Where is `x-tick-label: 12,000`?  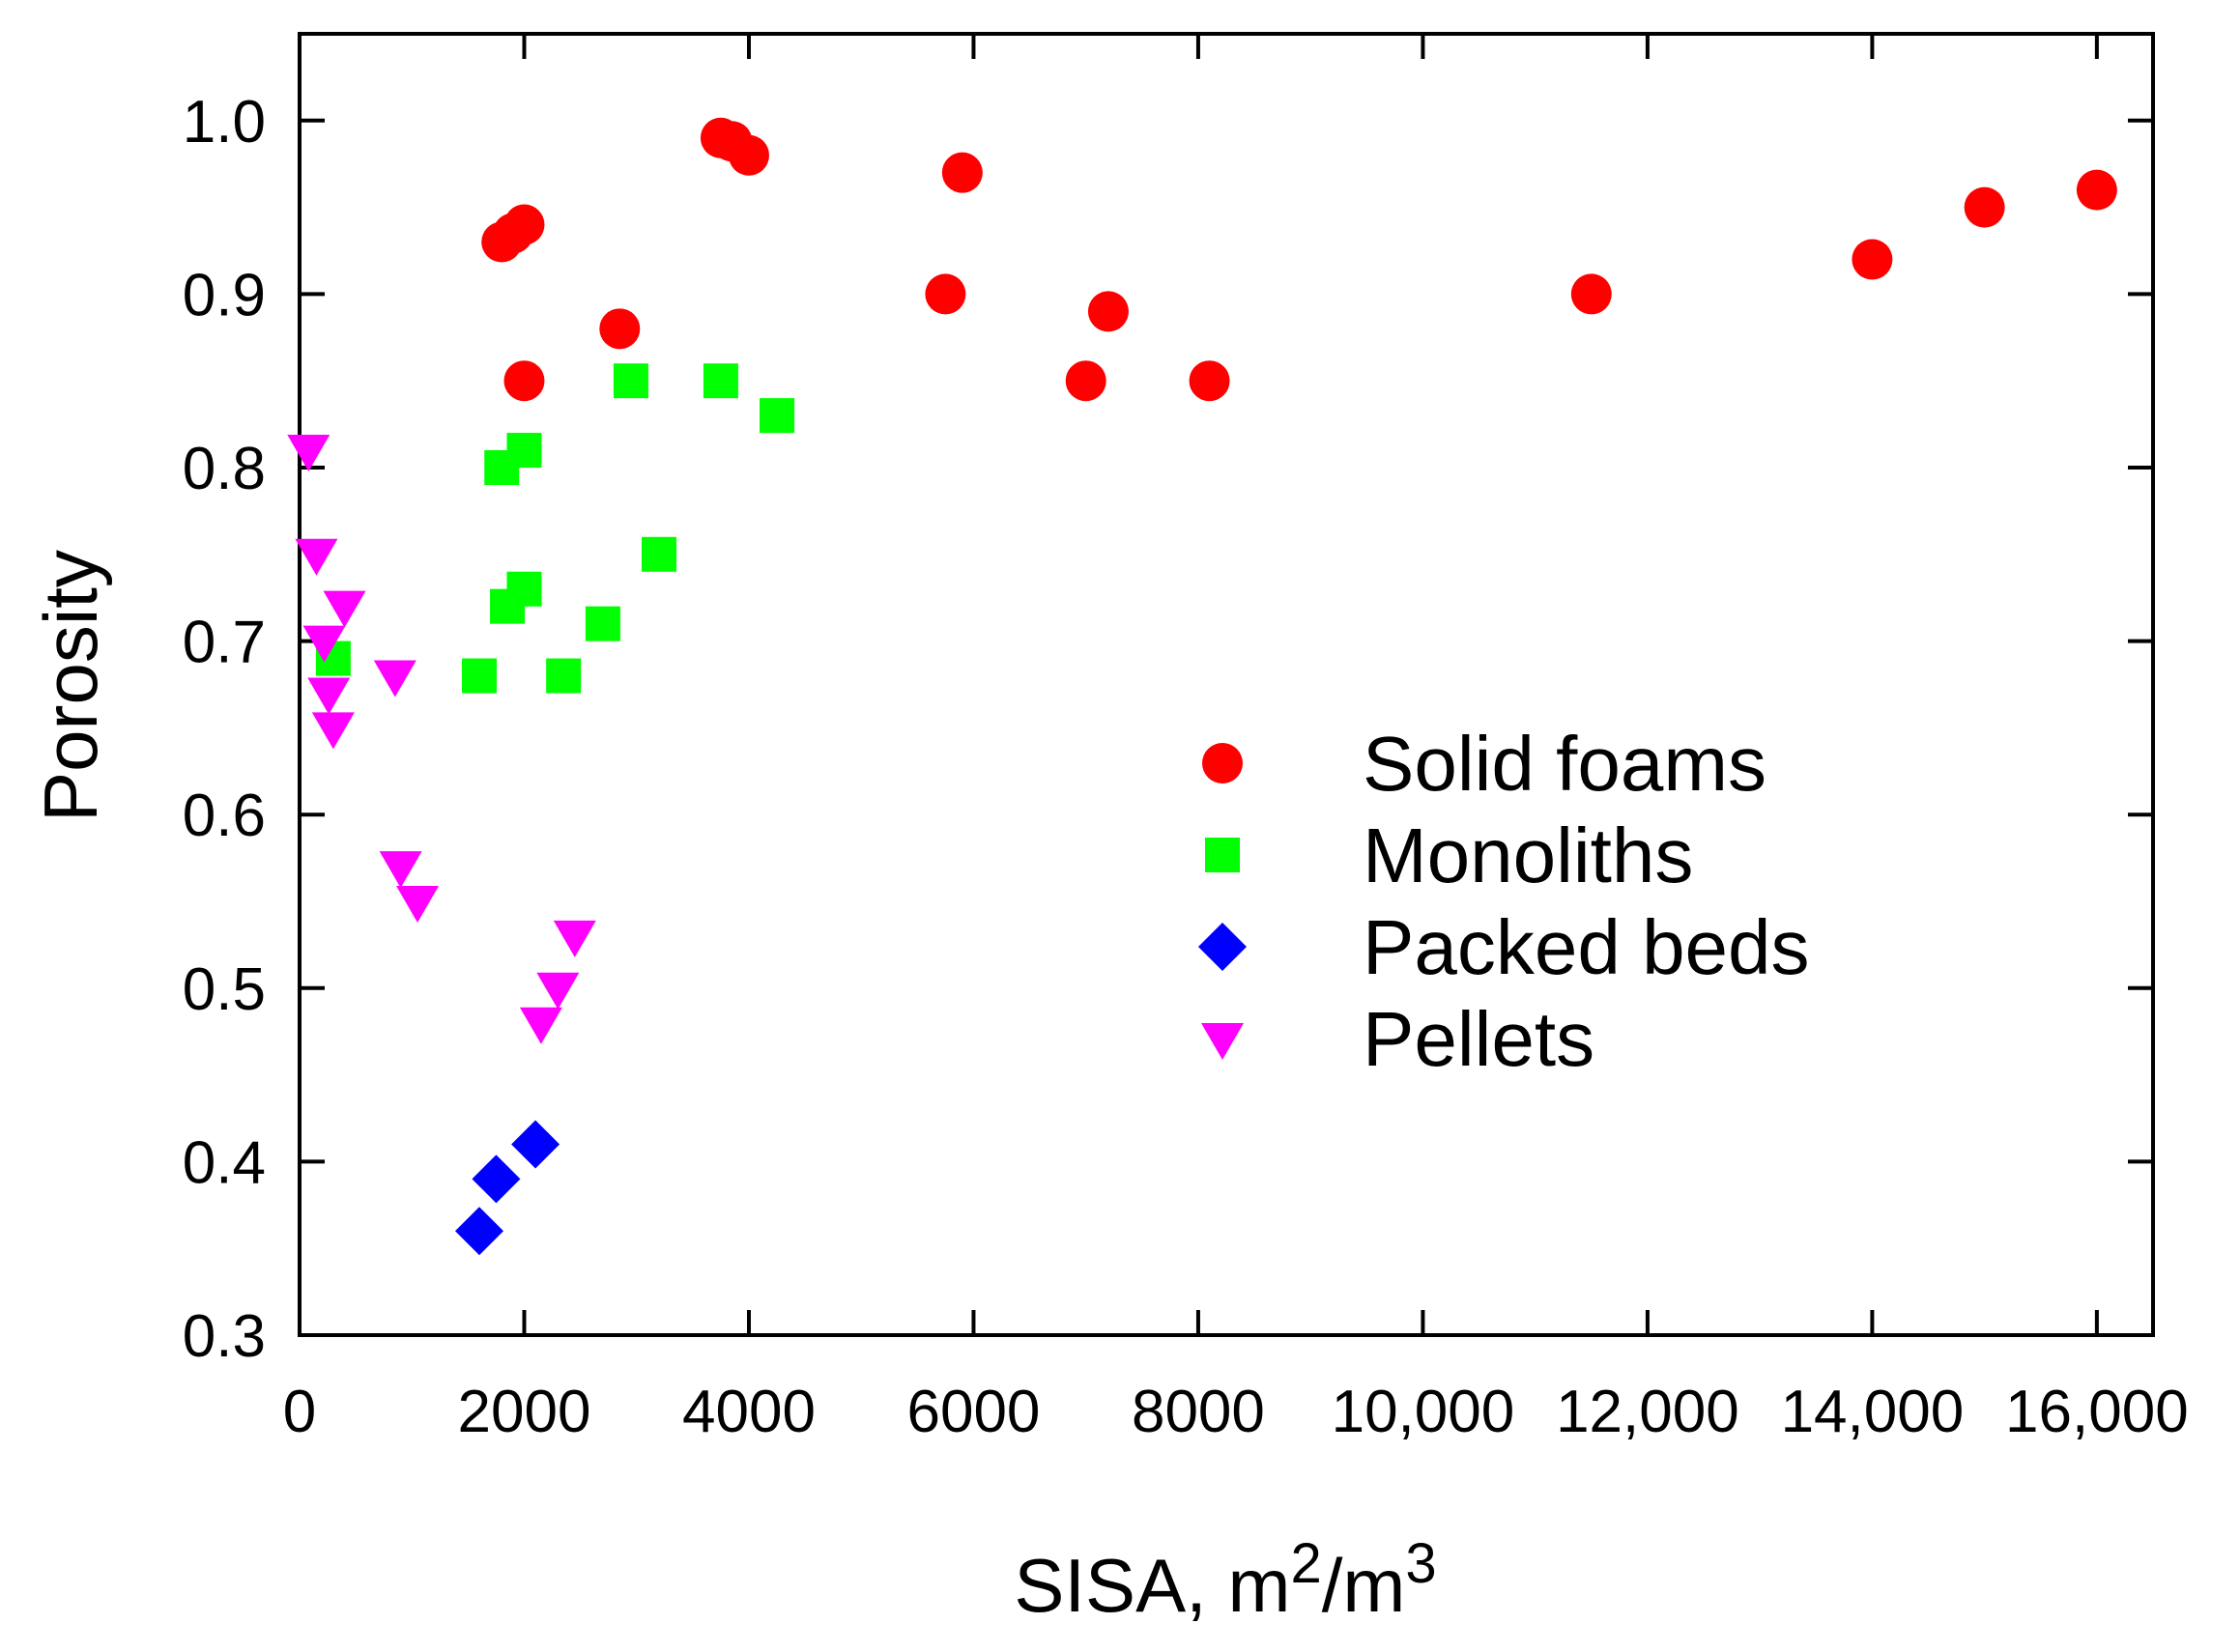 x-tick-label: 12,000 is located at coordinates (1647, 1412).